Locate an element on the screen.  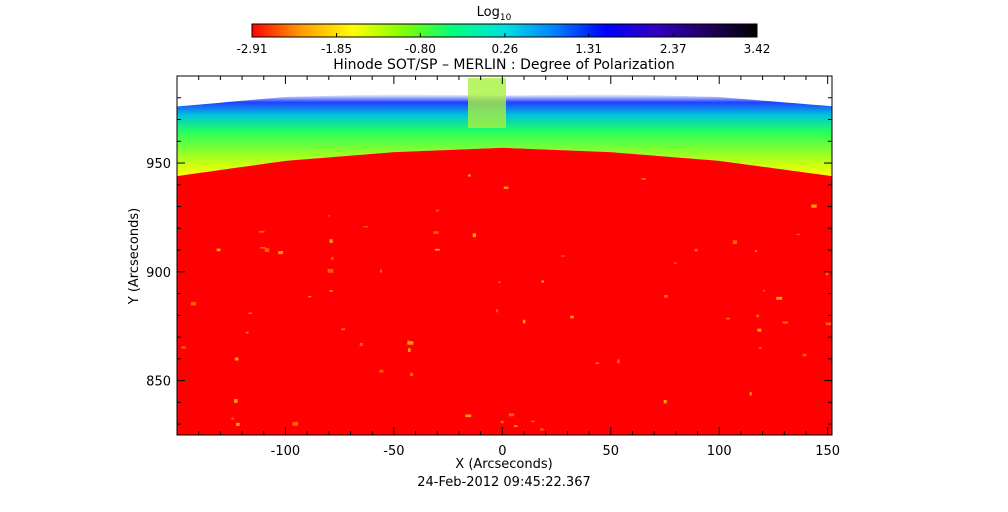
y-tick-label: 850 is located at coordinates (158, 382).